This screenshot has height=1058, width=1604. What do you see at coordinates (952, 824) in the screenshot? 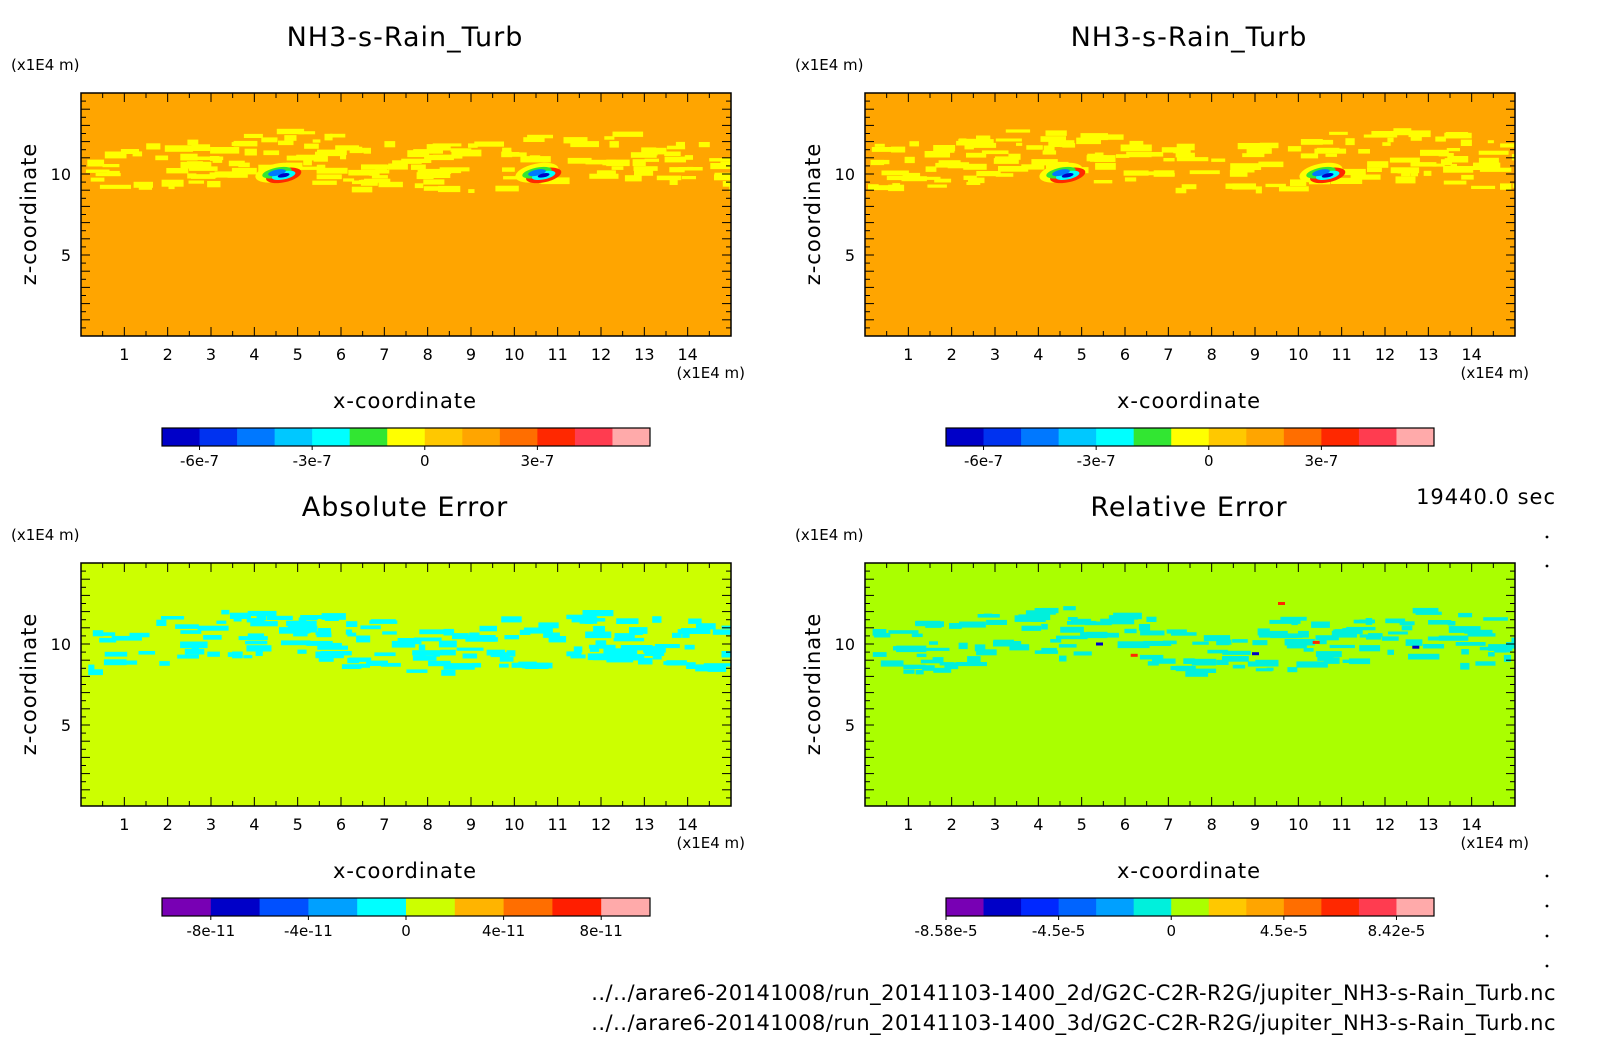
I see `x-tick-label: 2` at bounding box center [952, 824].